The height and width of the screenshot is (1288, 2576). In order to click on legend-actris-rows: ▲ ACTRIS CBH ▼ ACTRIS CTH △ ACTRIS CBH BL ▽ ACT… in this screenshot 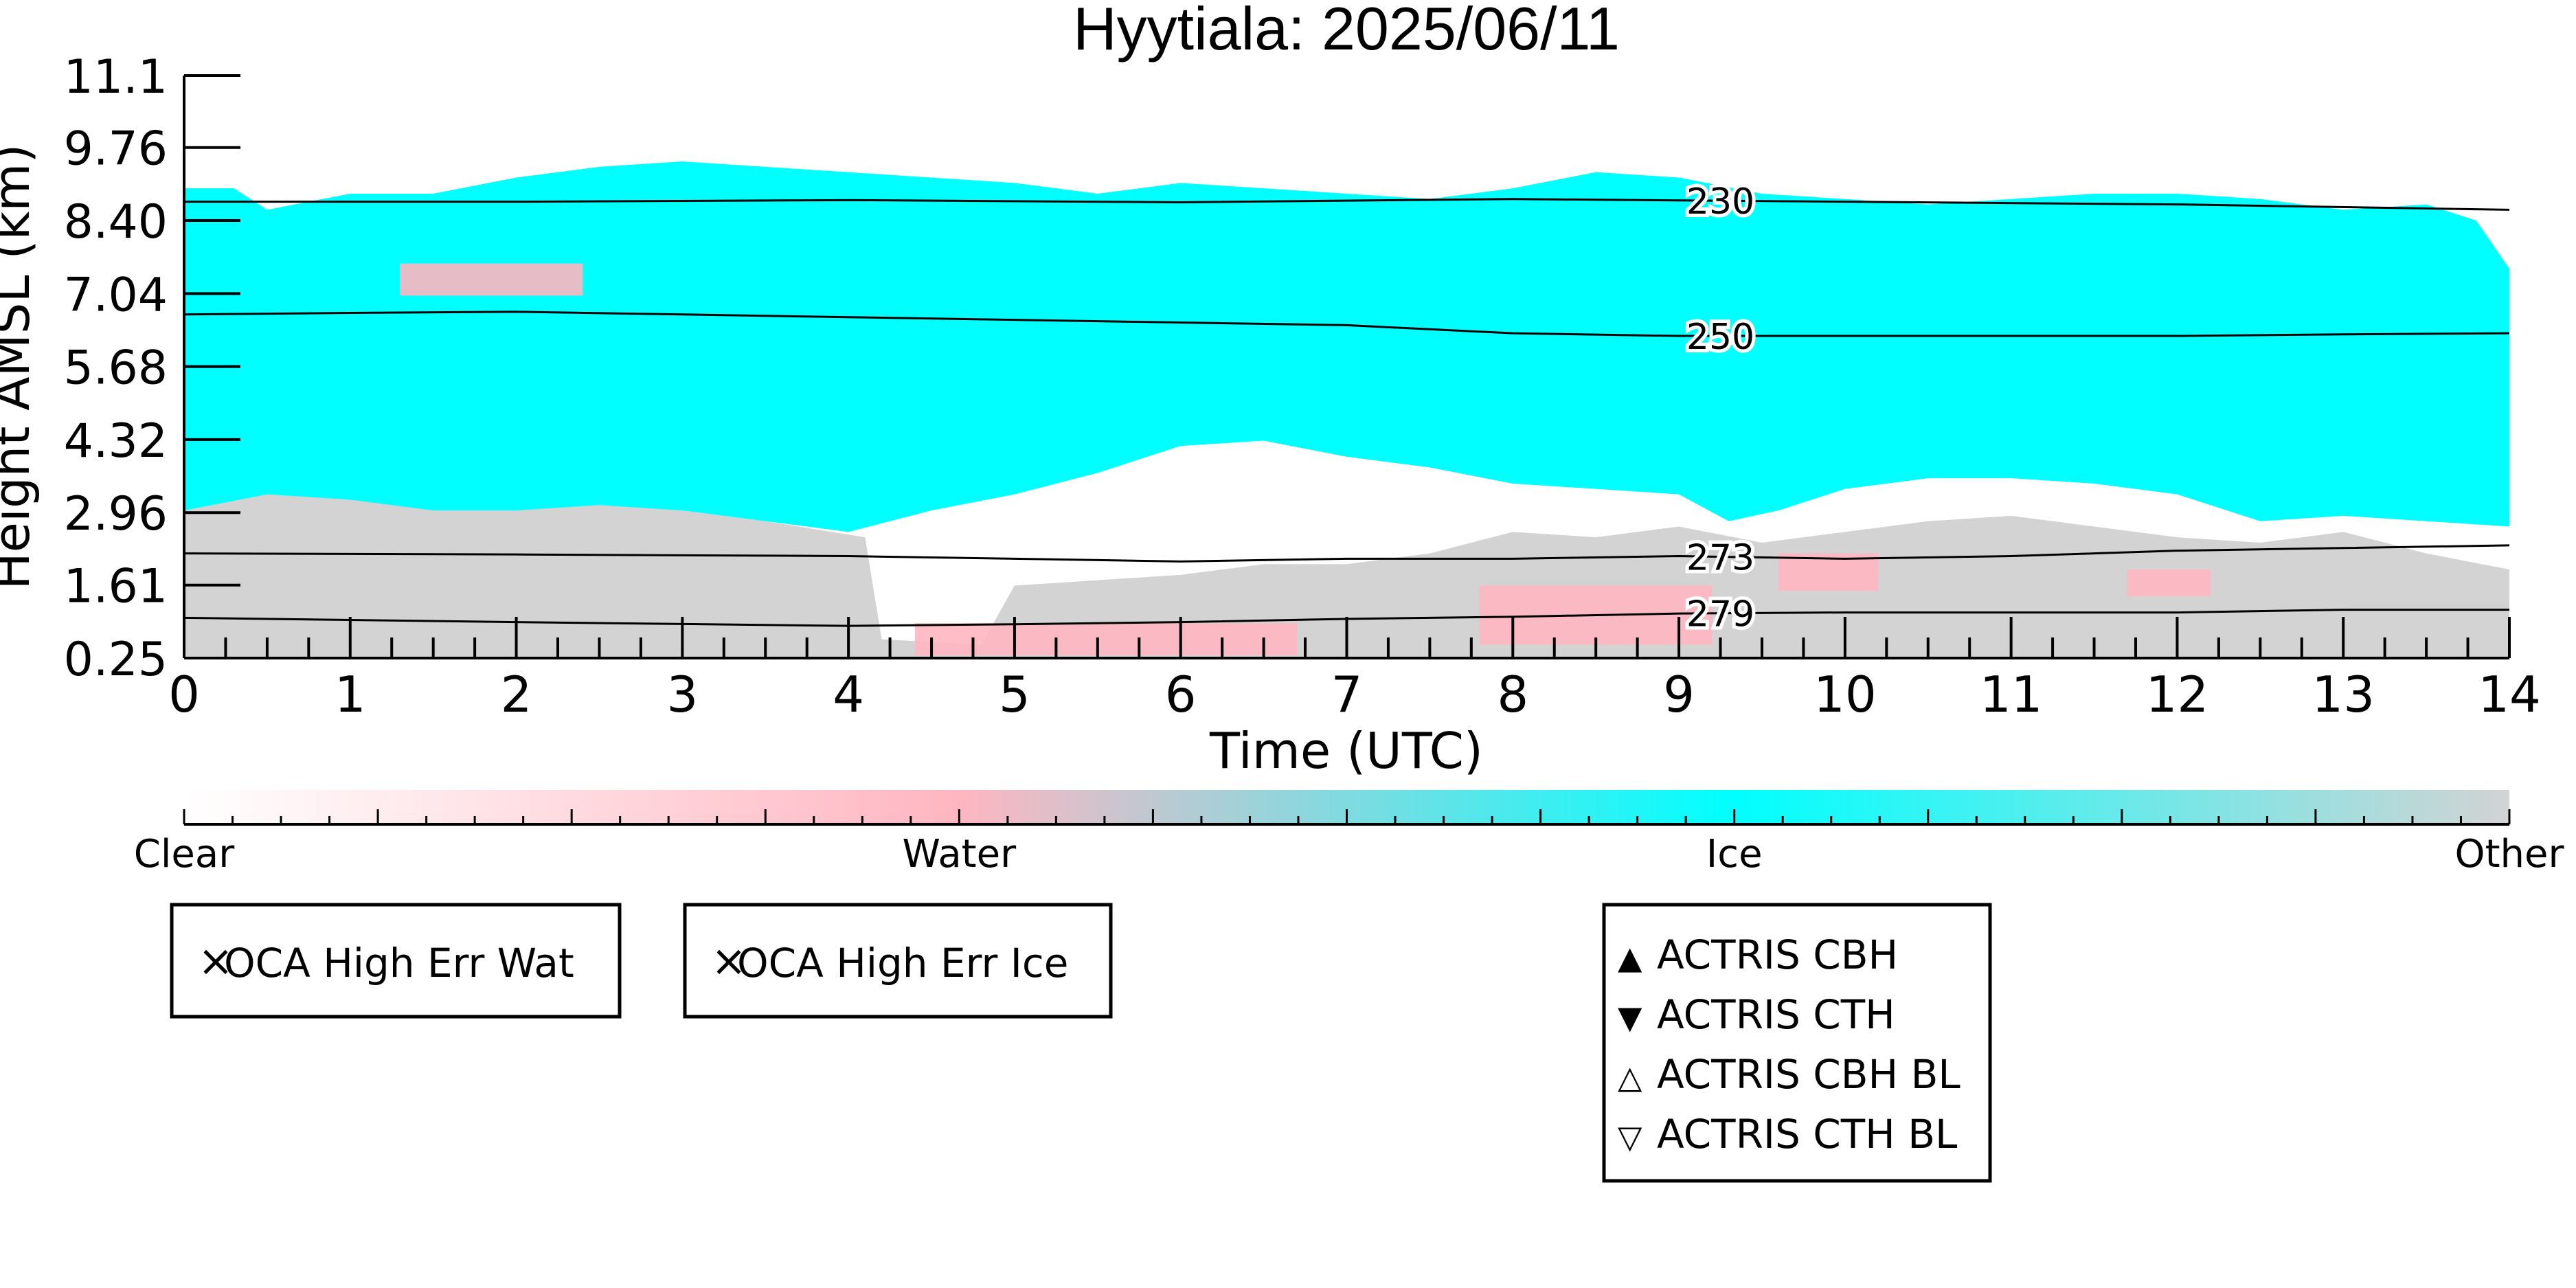, I will do `click(1789, 1044)`.